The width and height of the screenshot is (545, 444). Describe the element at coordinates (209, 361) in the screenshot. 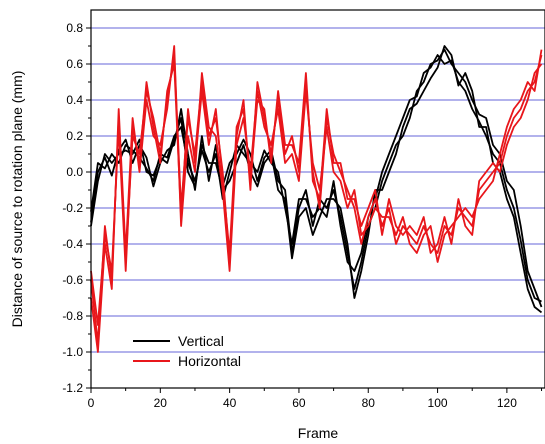

I see `legend-label-horizontal: Horizontal` at that location.